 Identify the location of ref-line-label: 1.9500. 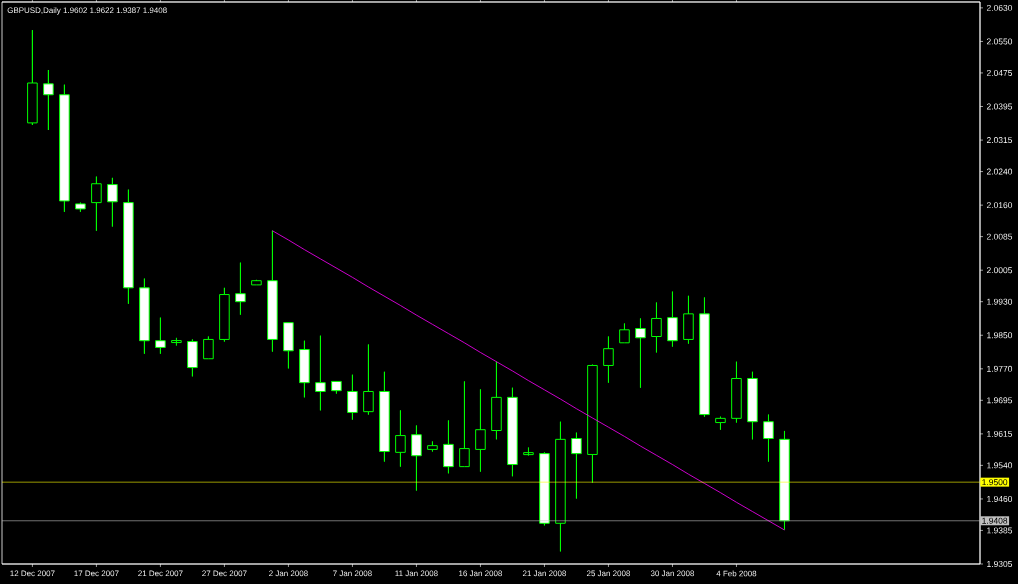
(995, 482).